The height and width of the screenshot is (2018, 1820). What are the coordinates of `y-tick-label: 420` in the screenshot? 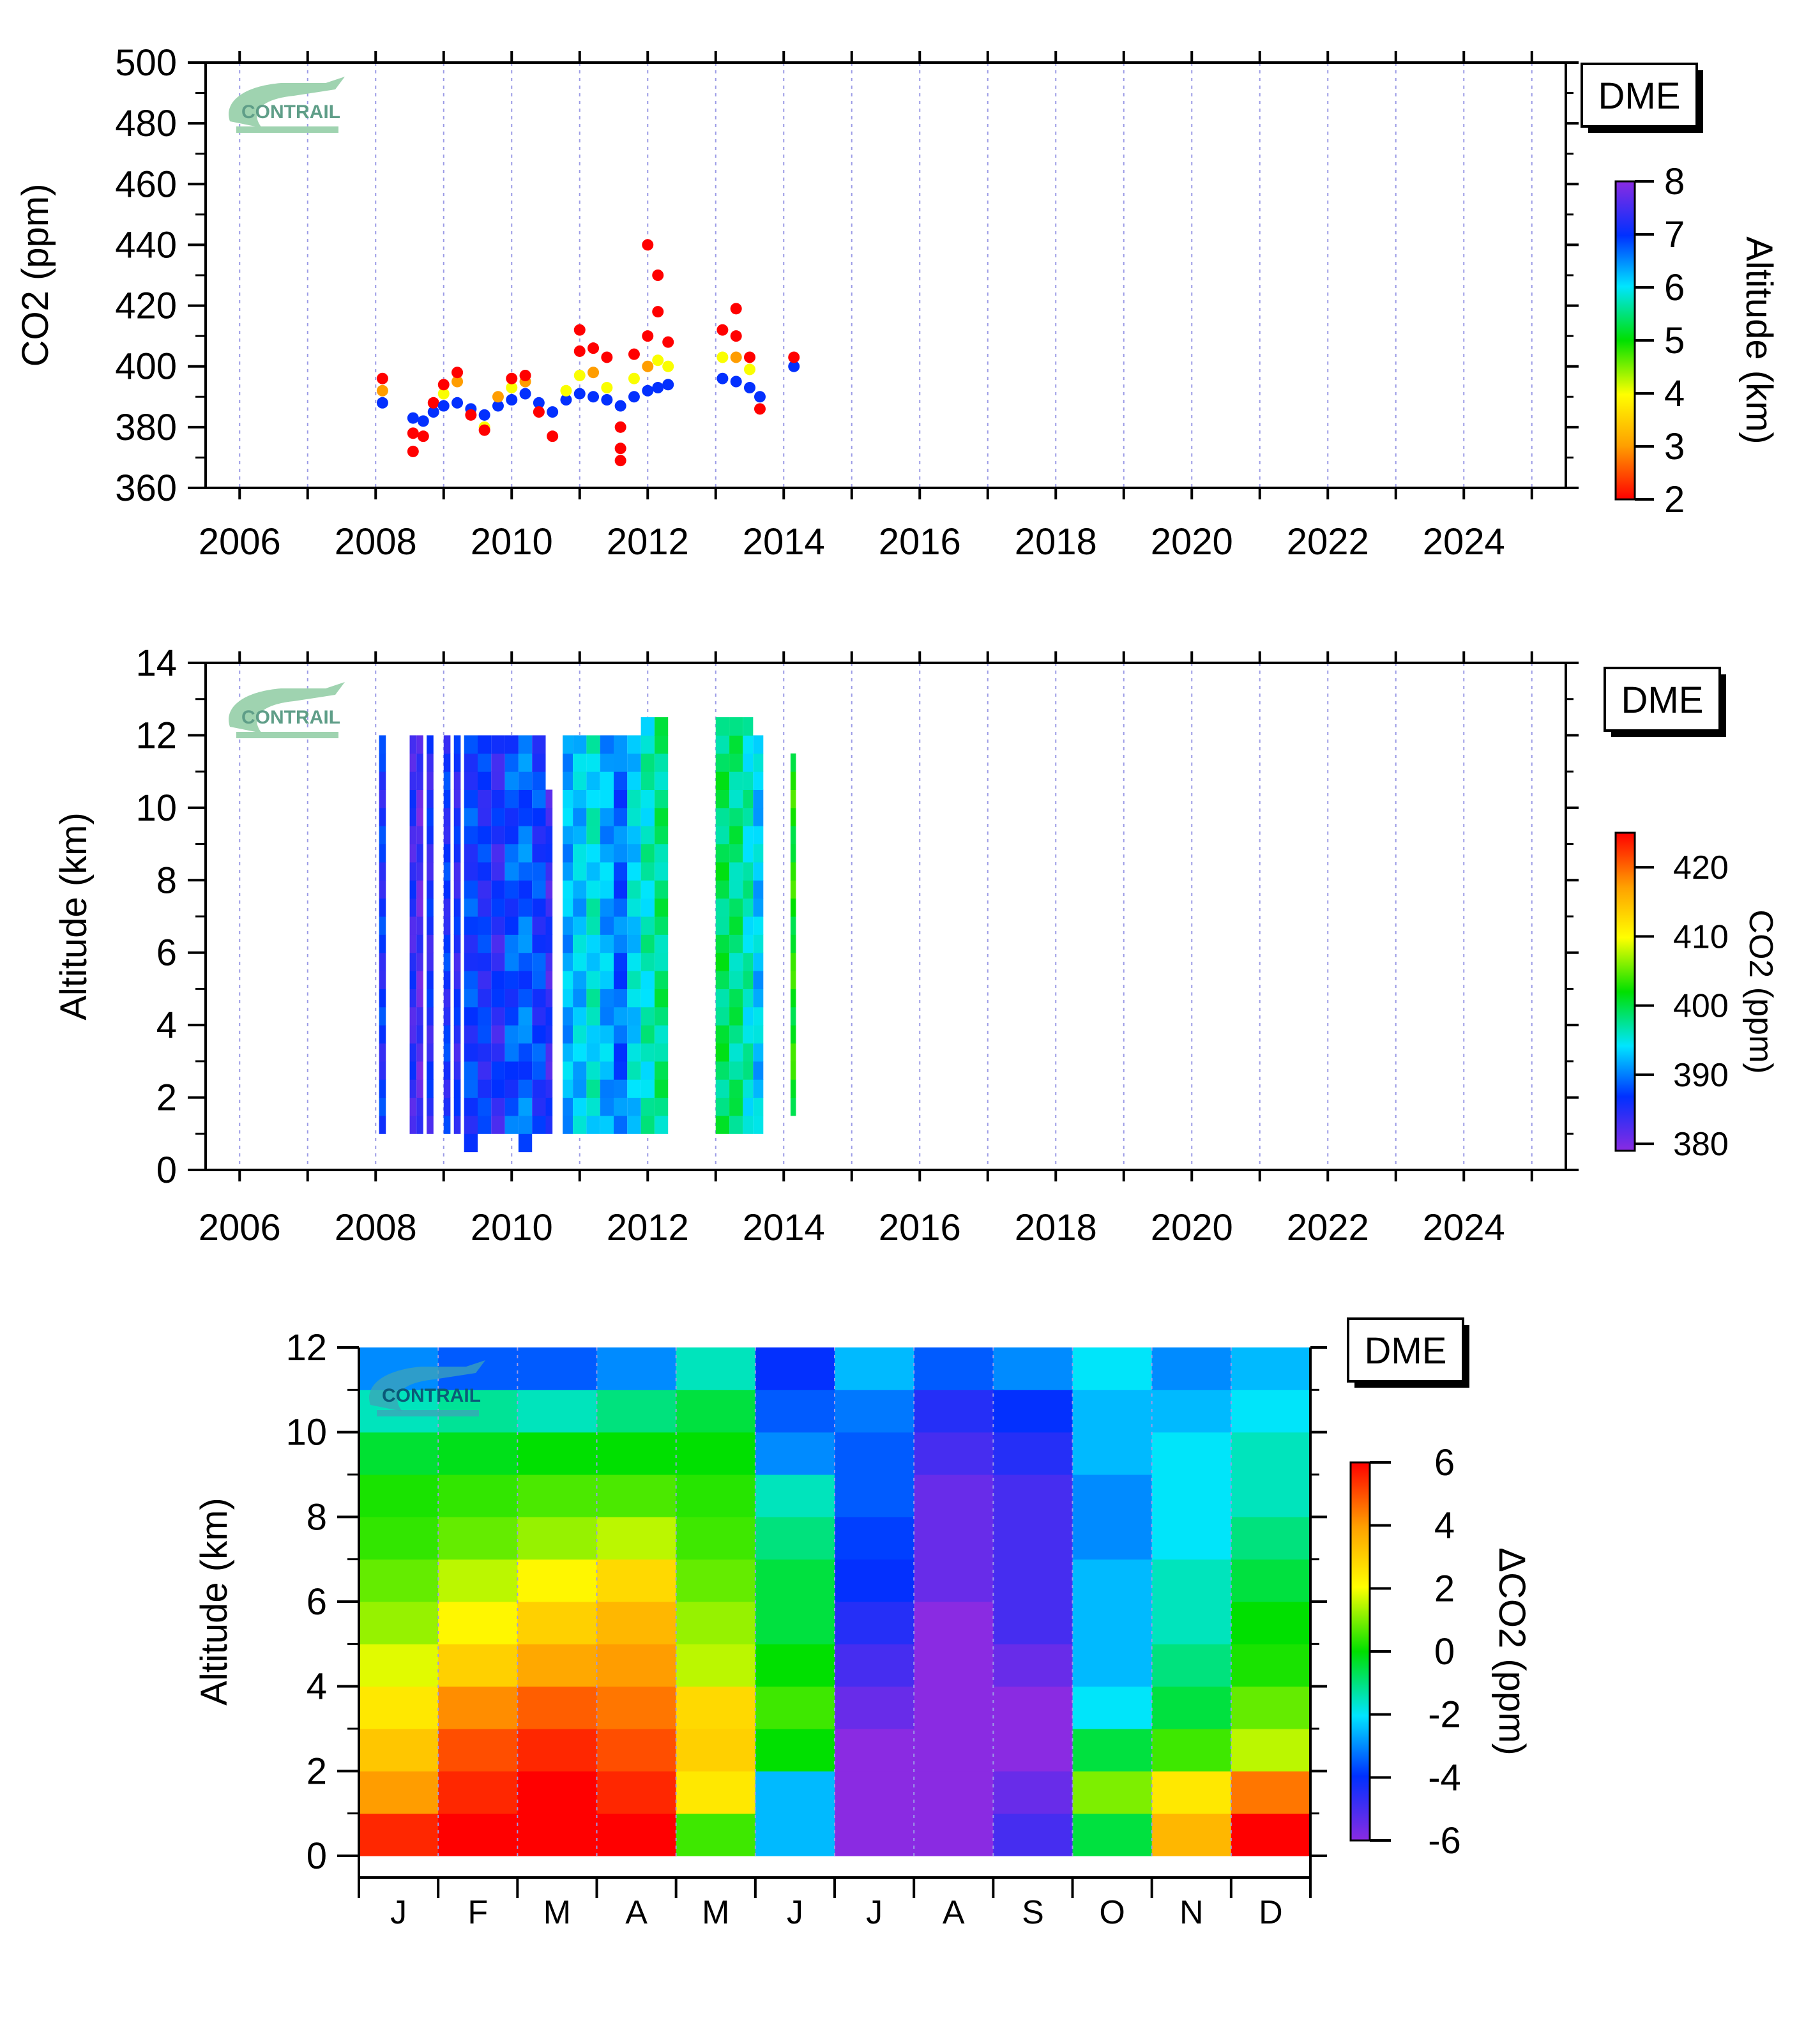 It's located at (146, 306).